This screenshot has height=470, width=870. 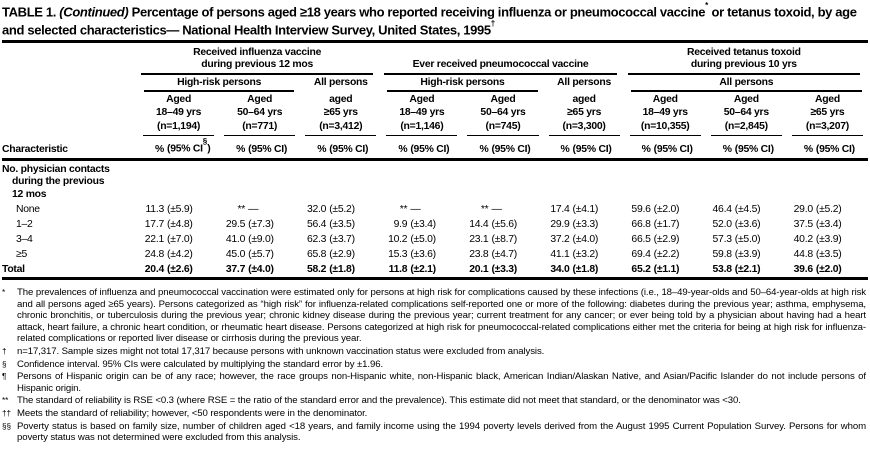 I want to click on data-cell-5-plus-col6: 41.1 (±3.2), so click(x=584, y=254).